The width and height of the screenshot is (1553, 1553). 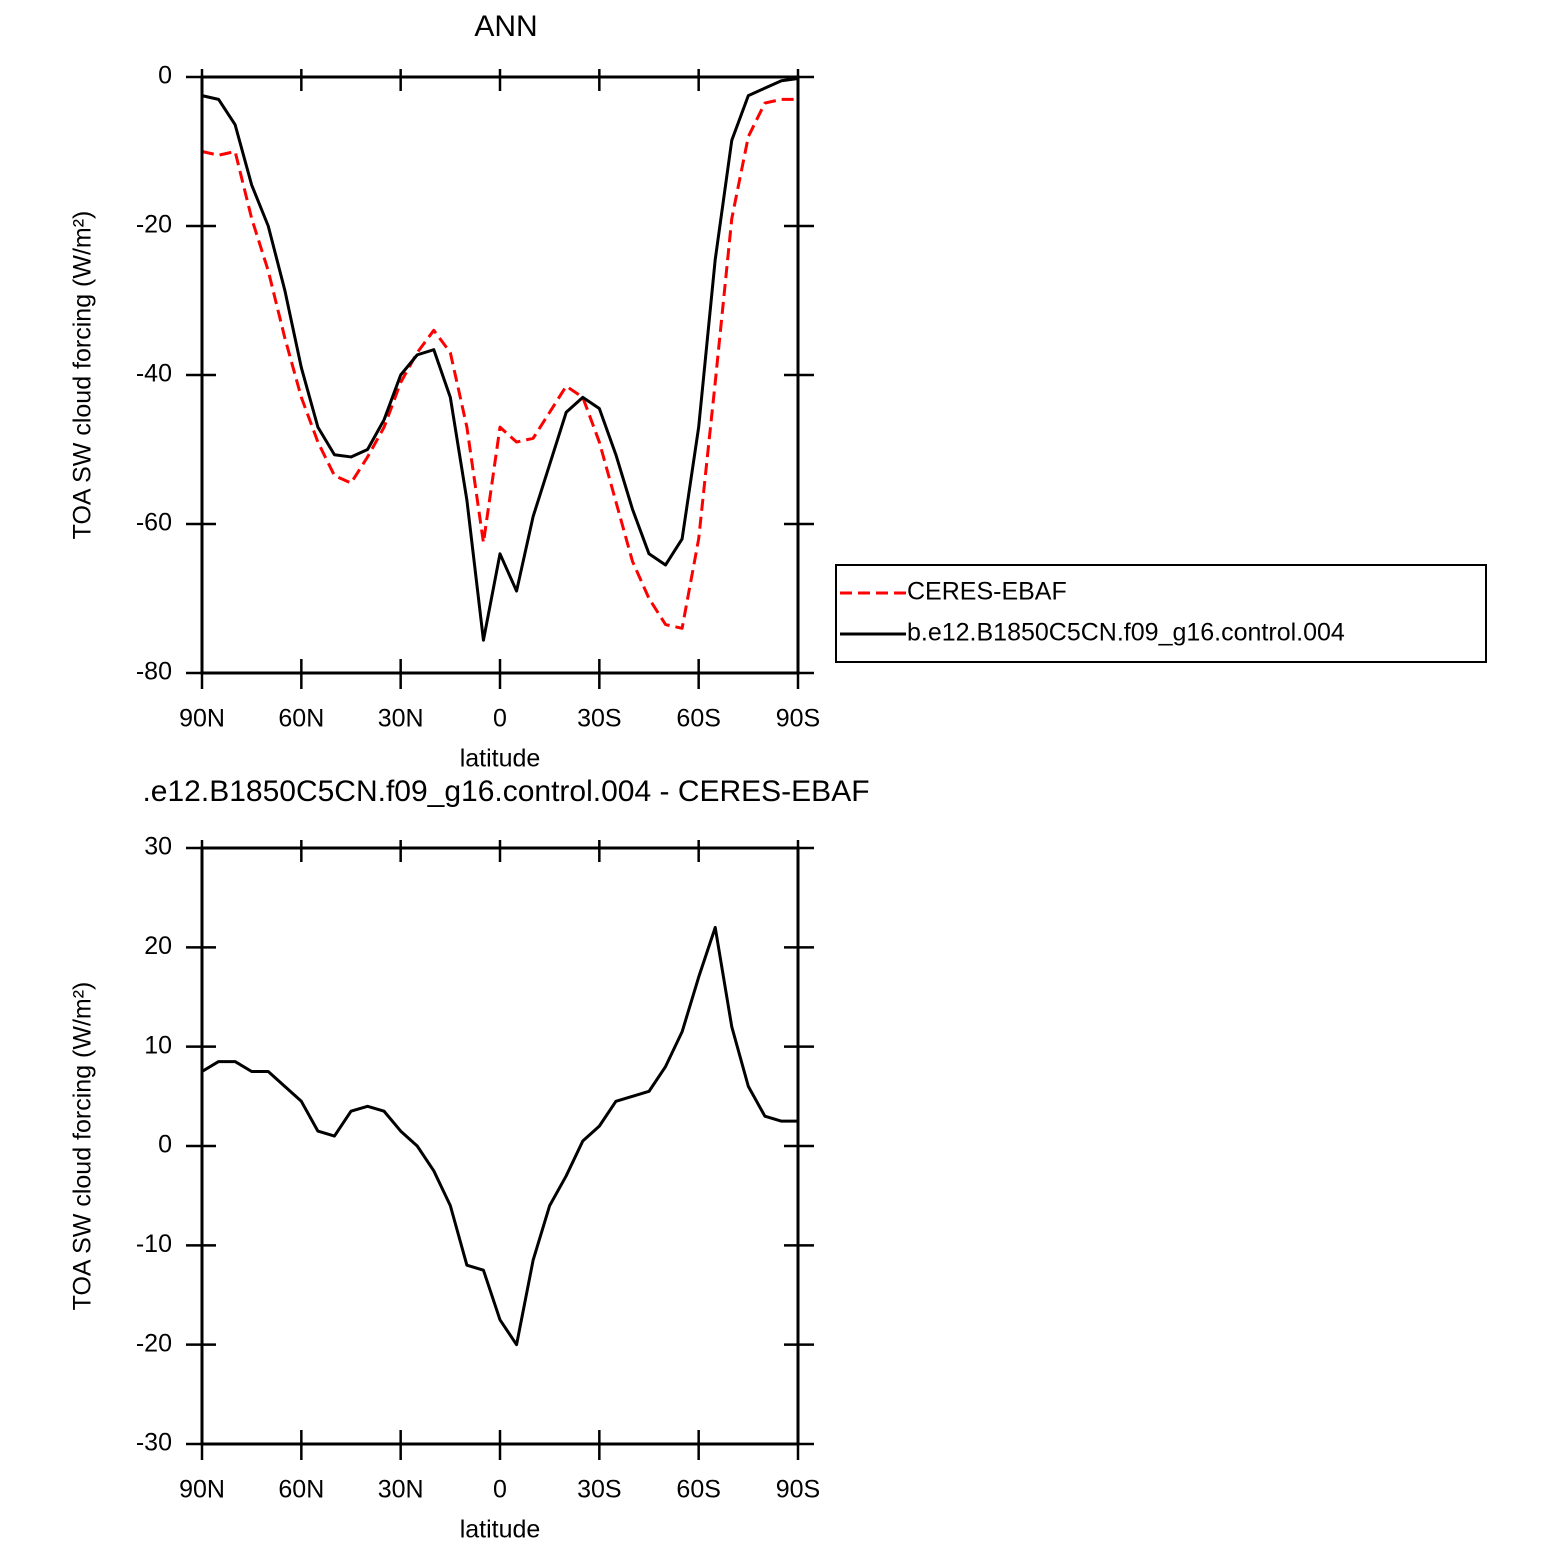 I want to click on y-tick-label: -10, so click(x=154, y=1244).